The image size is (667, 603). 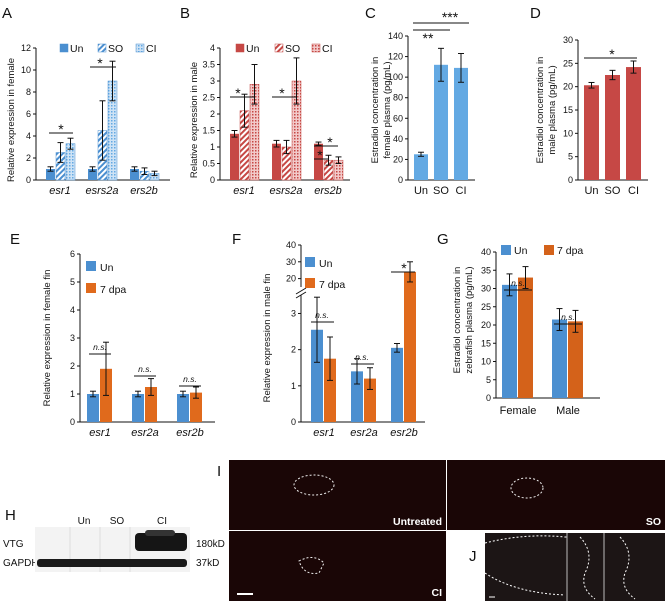 What do you see at coordinates (568, 110) in the screenshot?
I see `panel-d-ytick-label: 15` at bounding box center [568, 110].